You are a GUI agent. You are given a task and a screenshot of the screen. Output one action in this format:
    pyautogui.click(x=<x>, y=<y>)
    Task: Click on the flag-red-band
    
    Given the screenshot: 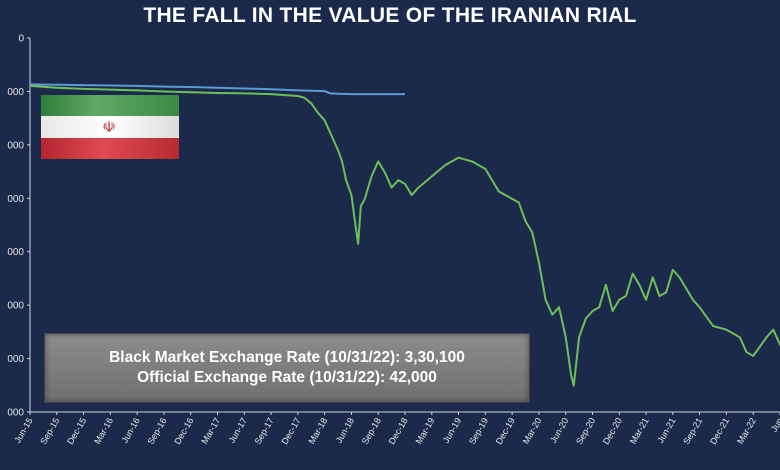 What is the action you would take?
    pyautogui.click(x=110, y=148)
    